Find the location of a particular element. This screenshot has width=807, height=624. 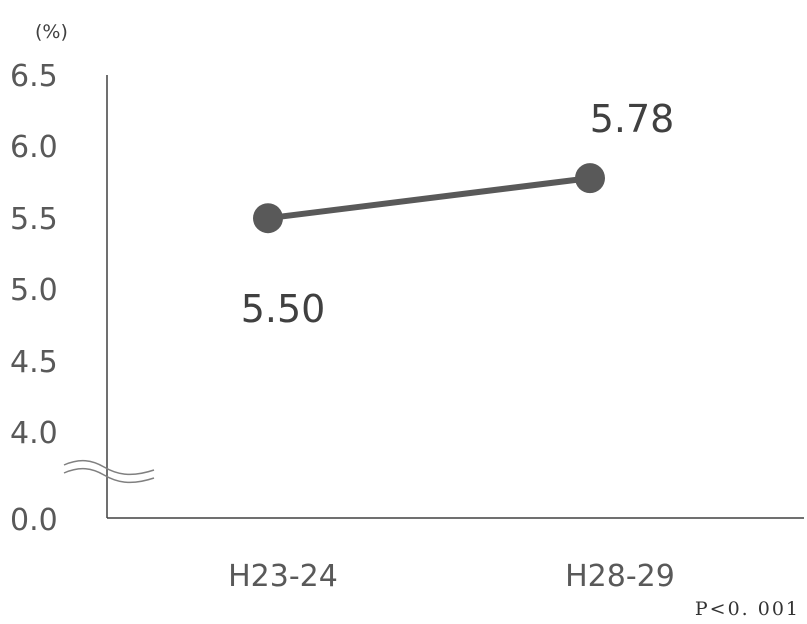

y-tick-label: 6.5 is located at coordinates (34, 76).